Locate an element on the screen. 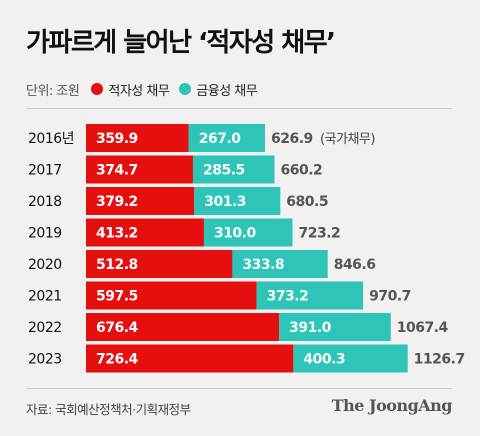 This screenshot has width=480, height=436. legend-item-deficit: 적자성 채무 is located at coordinates (130, 89).